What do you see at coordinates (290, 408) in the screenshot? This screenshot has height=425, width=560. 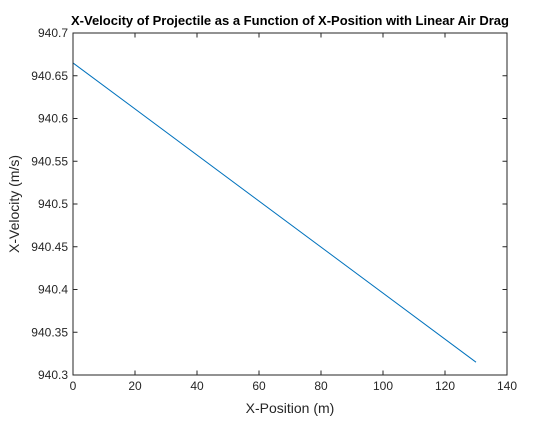 I see `x-axis-label: X-Position (m)` at bounding box center [290, 408].